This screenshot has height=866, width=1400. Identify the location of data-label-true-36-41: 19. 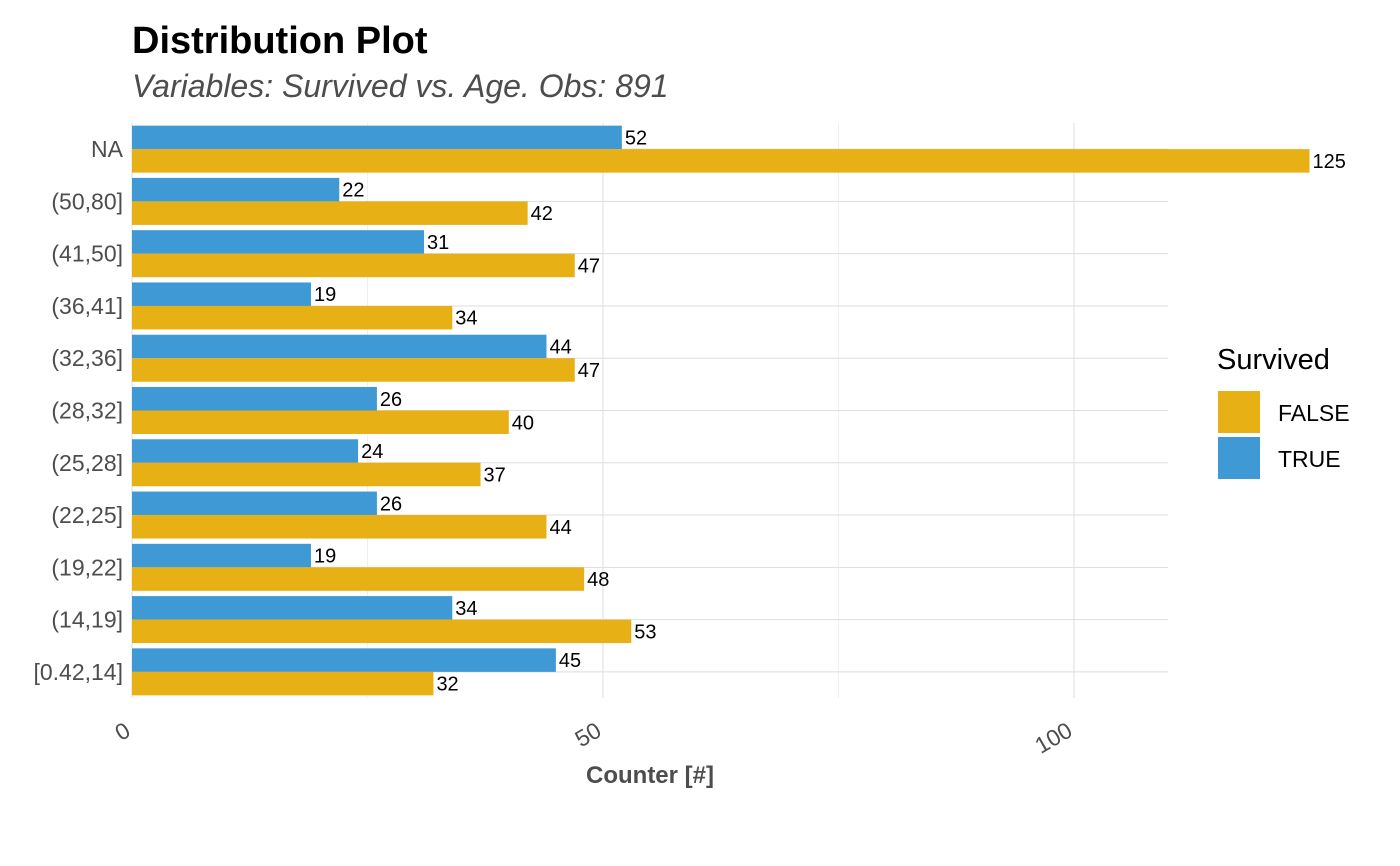
(325, 295).